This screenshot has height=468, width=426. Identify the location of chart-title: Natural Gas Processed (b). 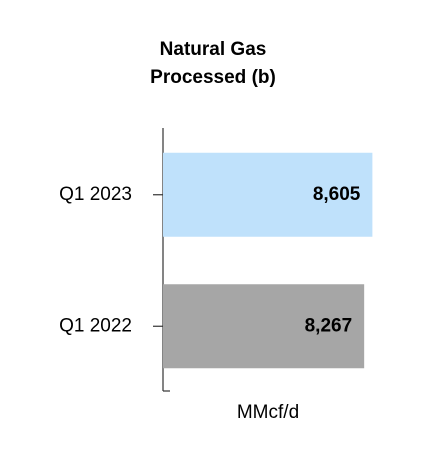
(213, 63).